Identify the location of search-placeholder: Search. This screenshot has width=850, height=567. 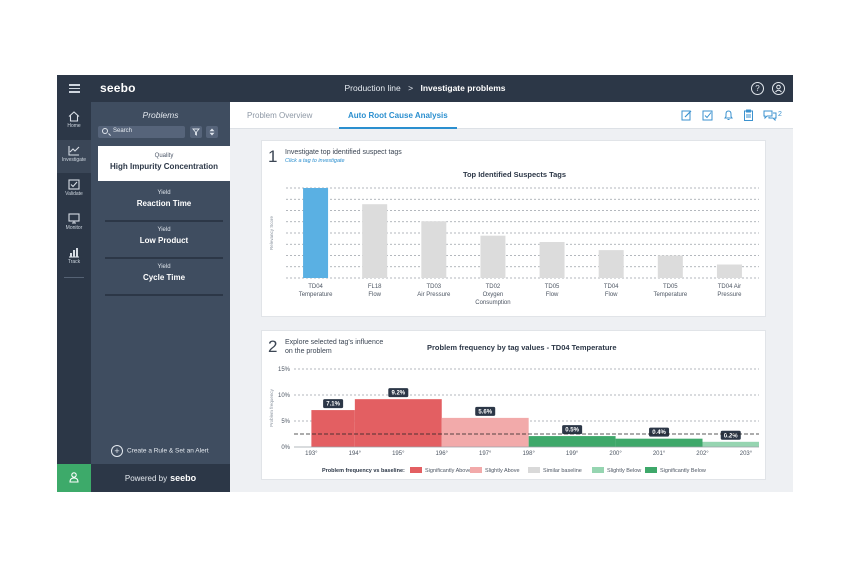
(123, 131).